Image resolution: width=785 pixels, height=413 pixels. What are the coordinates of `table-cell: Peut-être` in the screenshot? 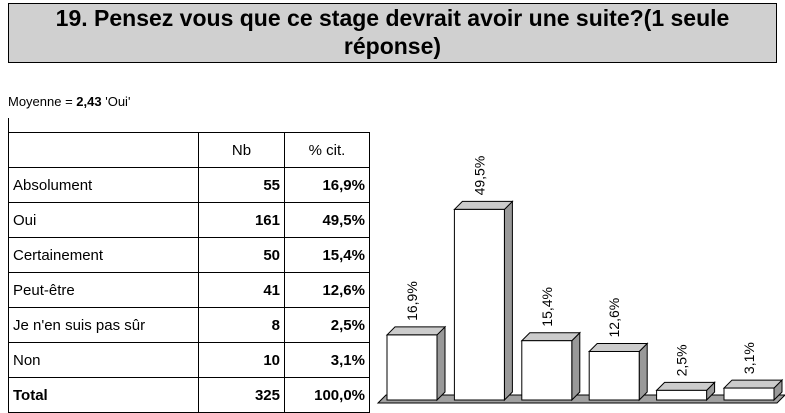 It's located at (103, 290).